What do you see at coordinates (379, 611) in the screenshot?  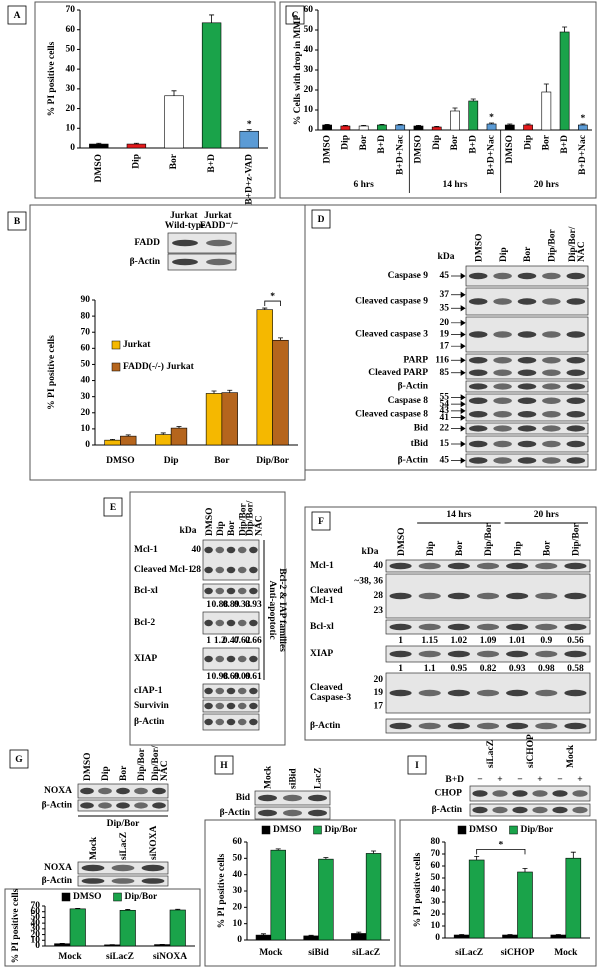 I see `kda-marker: 23` at bounding box center [379, 611].